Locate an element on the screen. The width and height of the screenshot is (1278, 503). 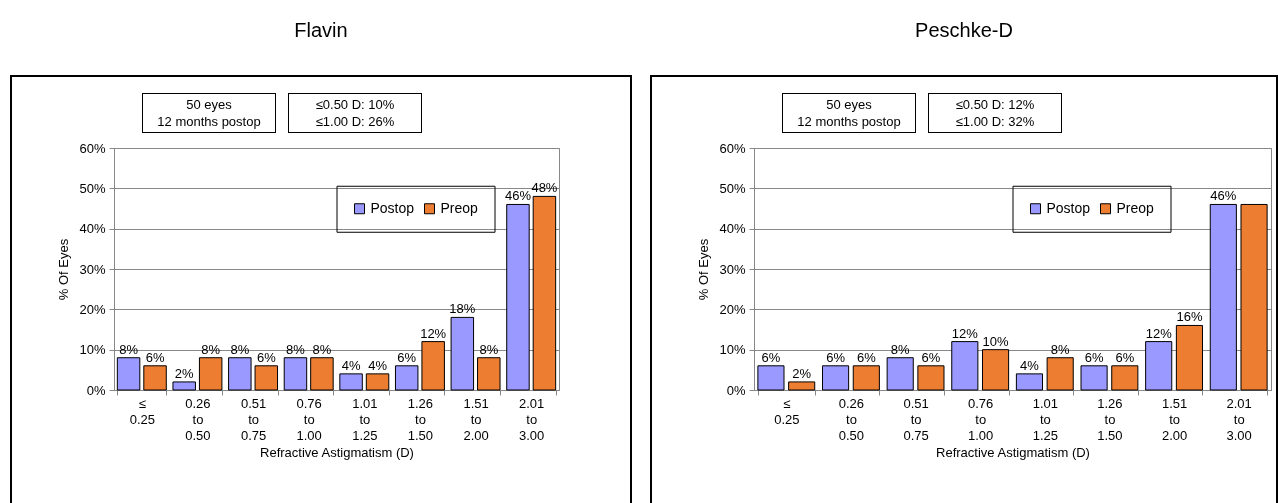
chart-title: Peschke-D is located at coordinates (964, 30).